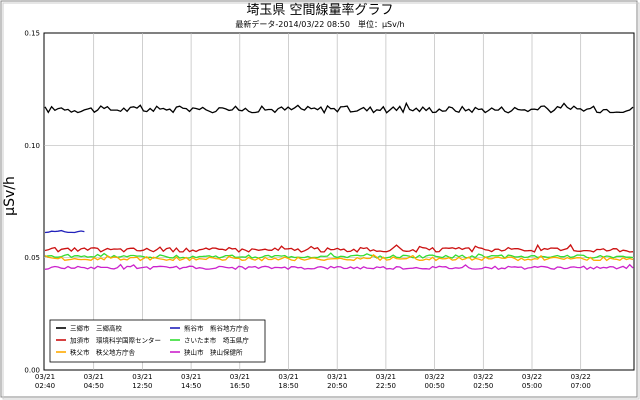  What do you see at coordinates (32, 371) in the screenshot?
I see `y-tick-label: 0.00` at bounding box center [32, 371].